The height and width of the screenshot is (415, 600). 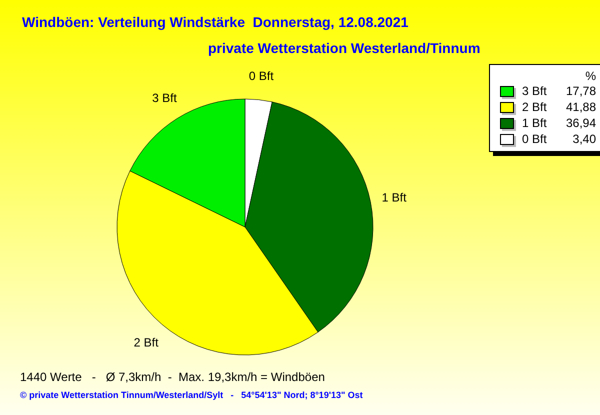 I want to click on data-label: 36,94, so click(x=580, y=123).